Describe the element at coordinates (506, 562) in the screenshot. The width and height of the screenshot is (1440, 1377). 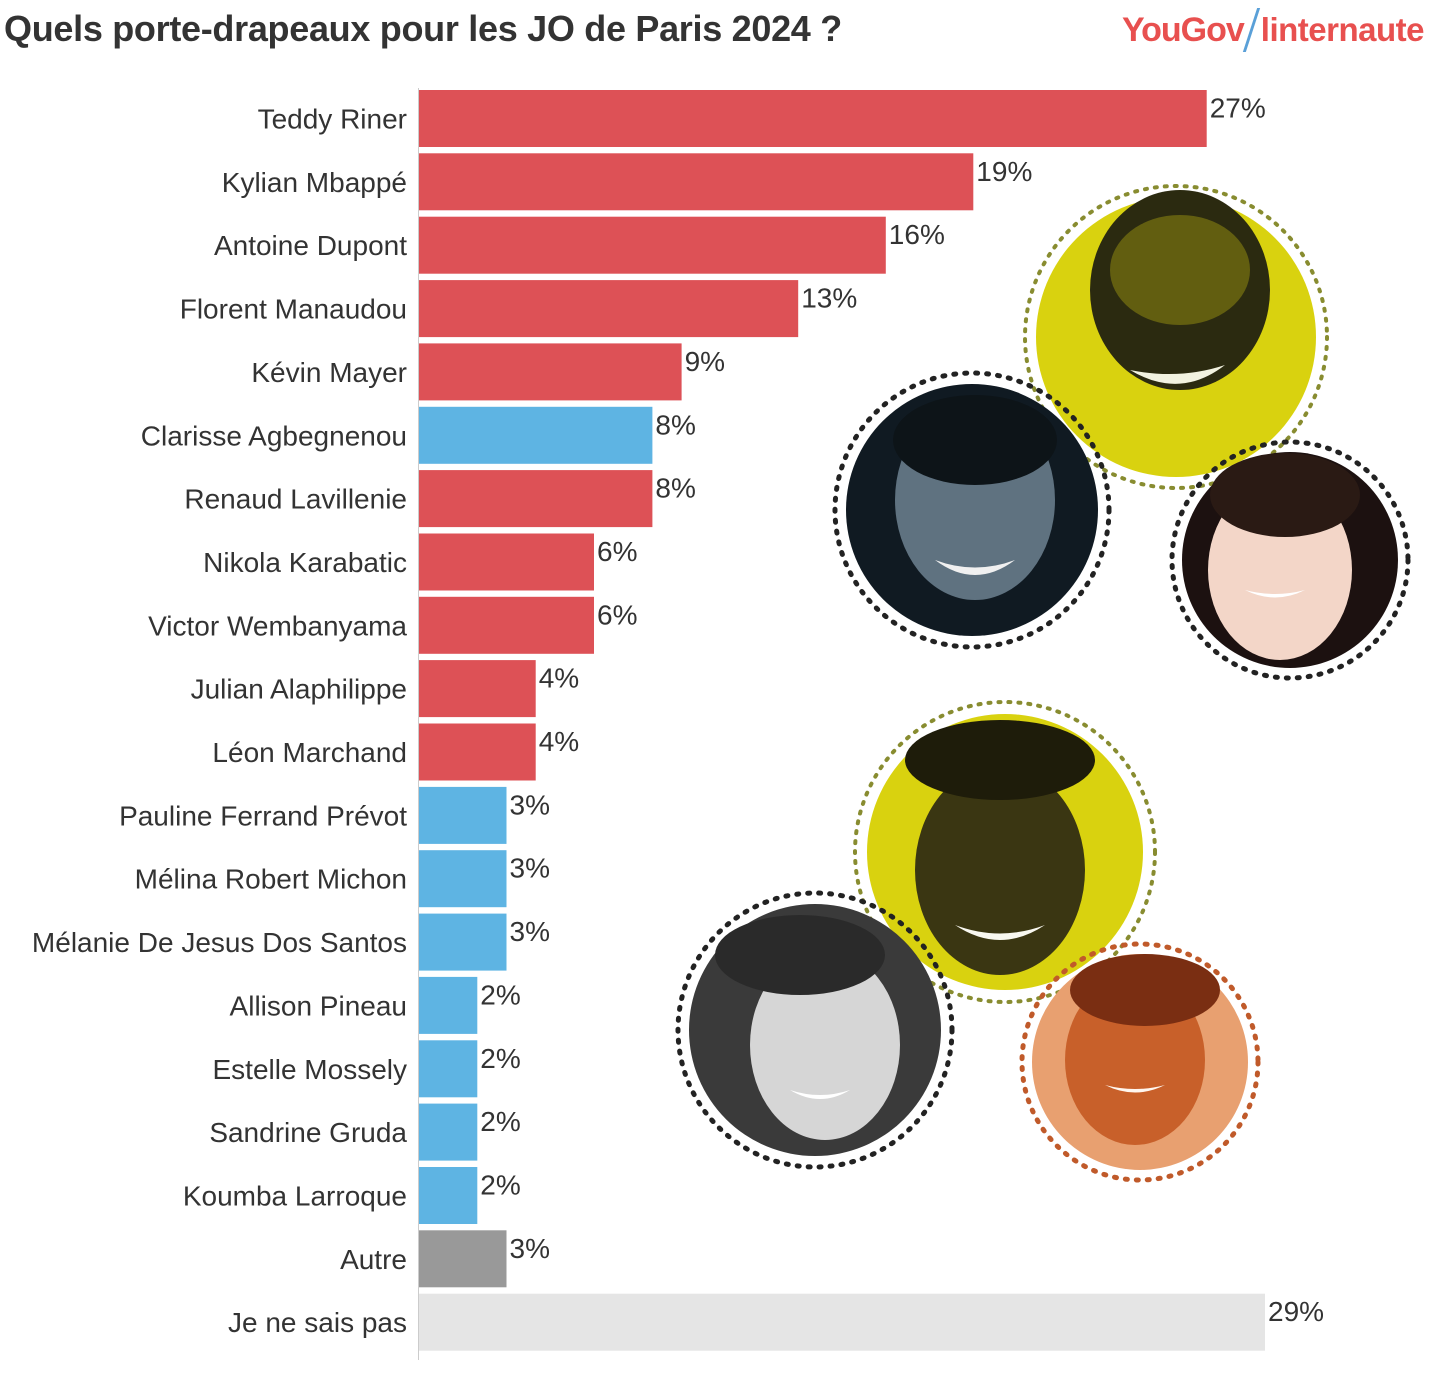
I see `bar-nikola-karabatic` at that location.